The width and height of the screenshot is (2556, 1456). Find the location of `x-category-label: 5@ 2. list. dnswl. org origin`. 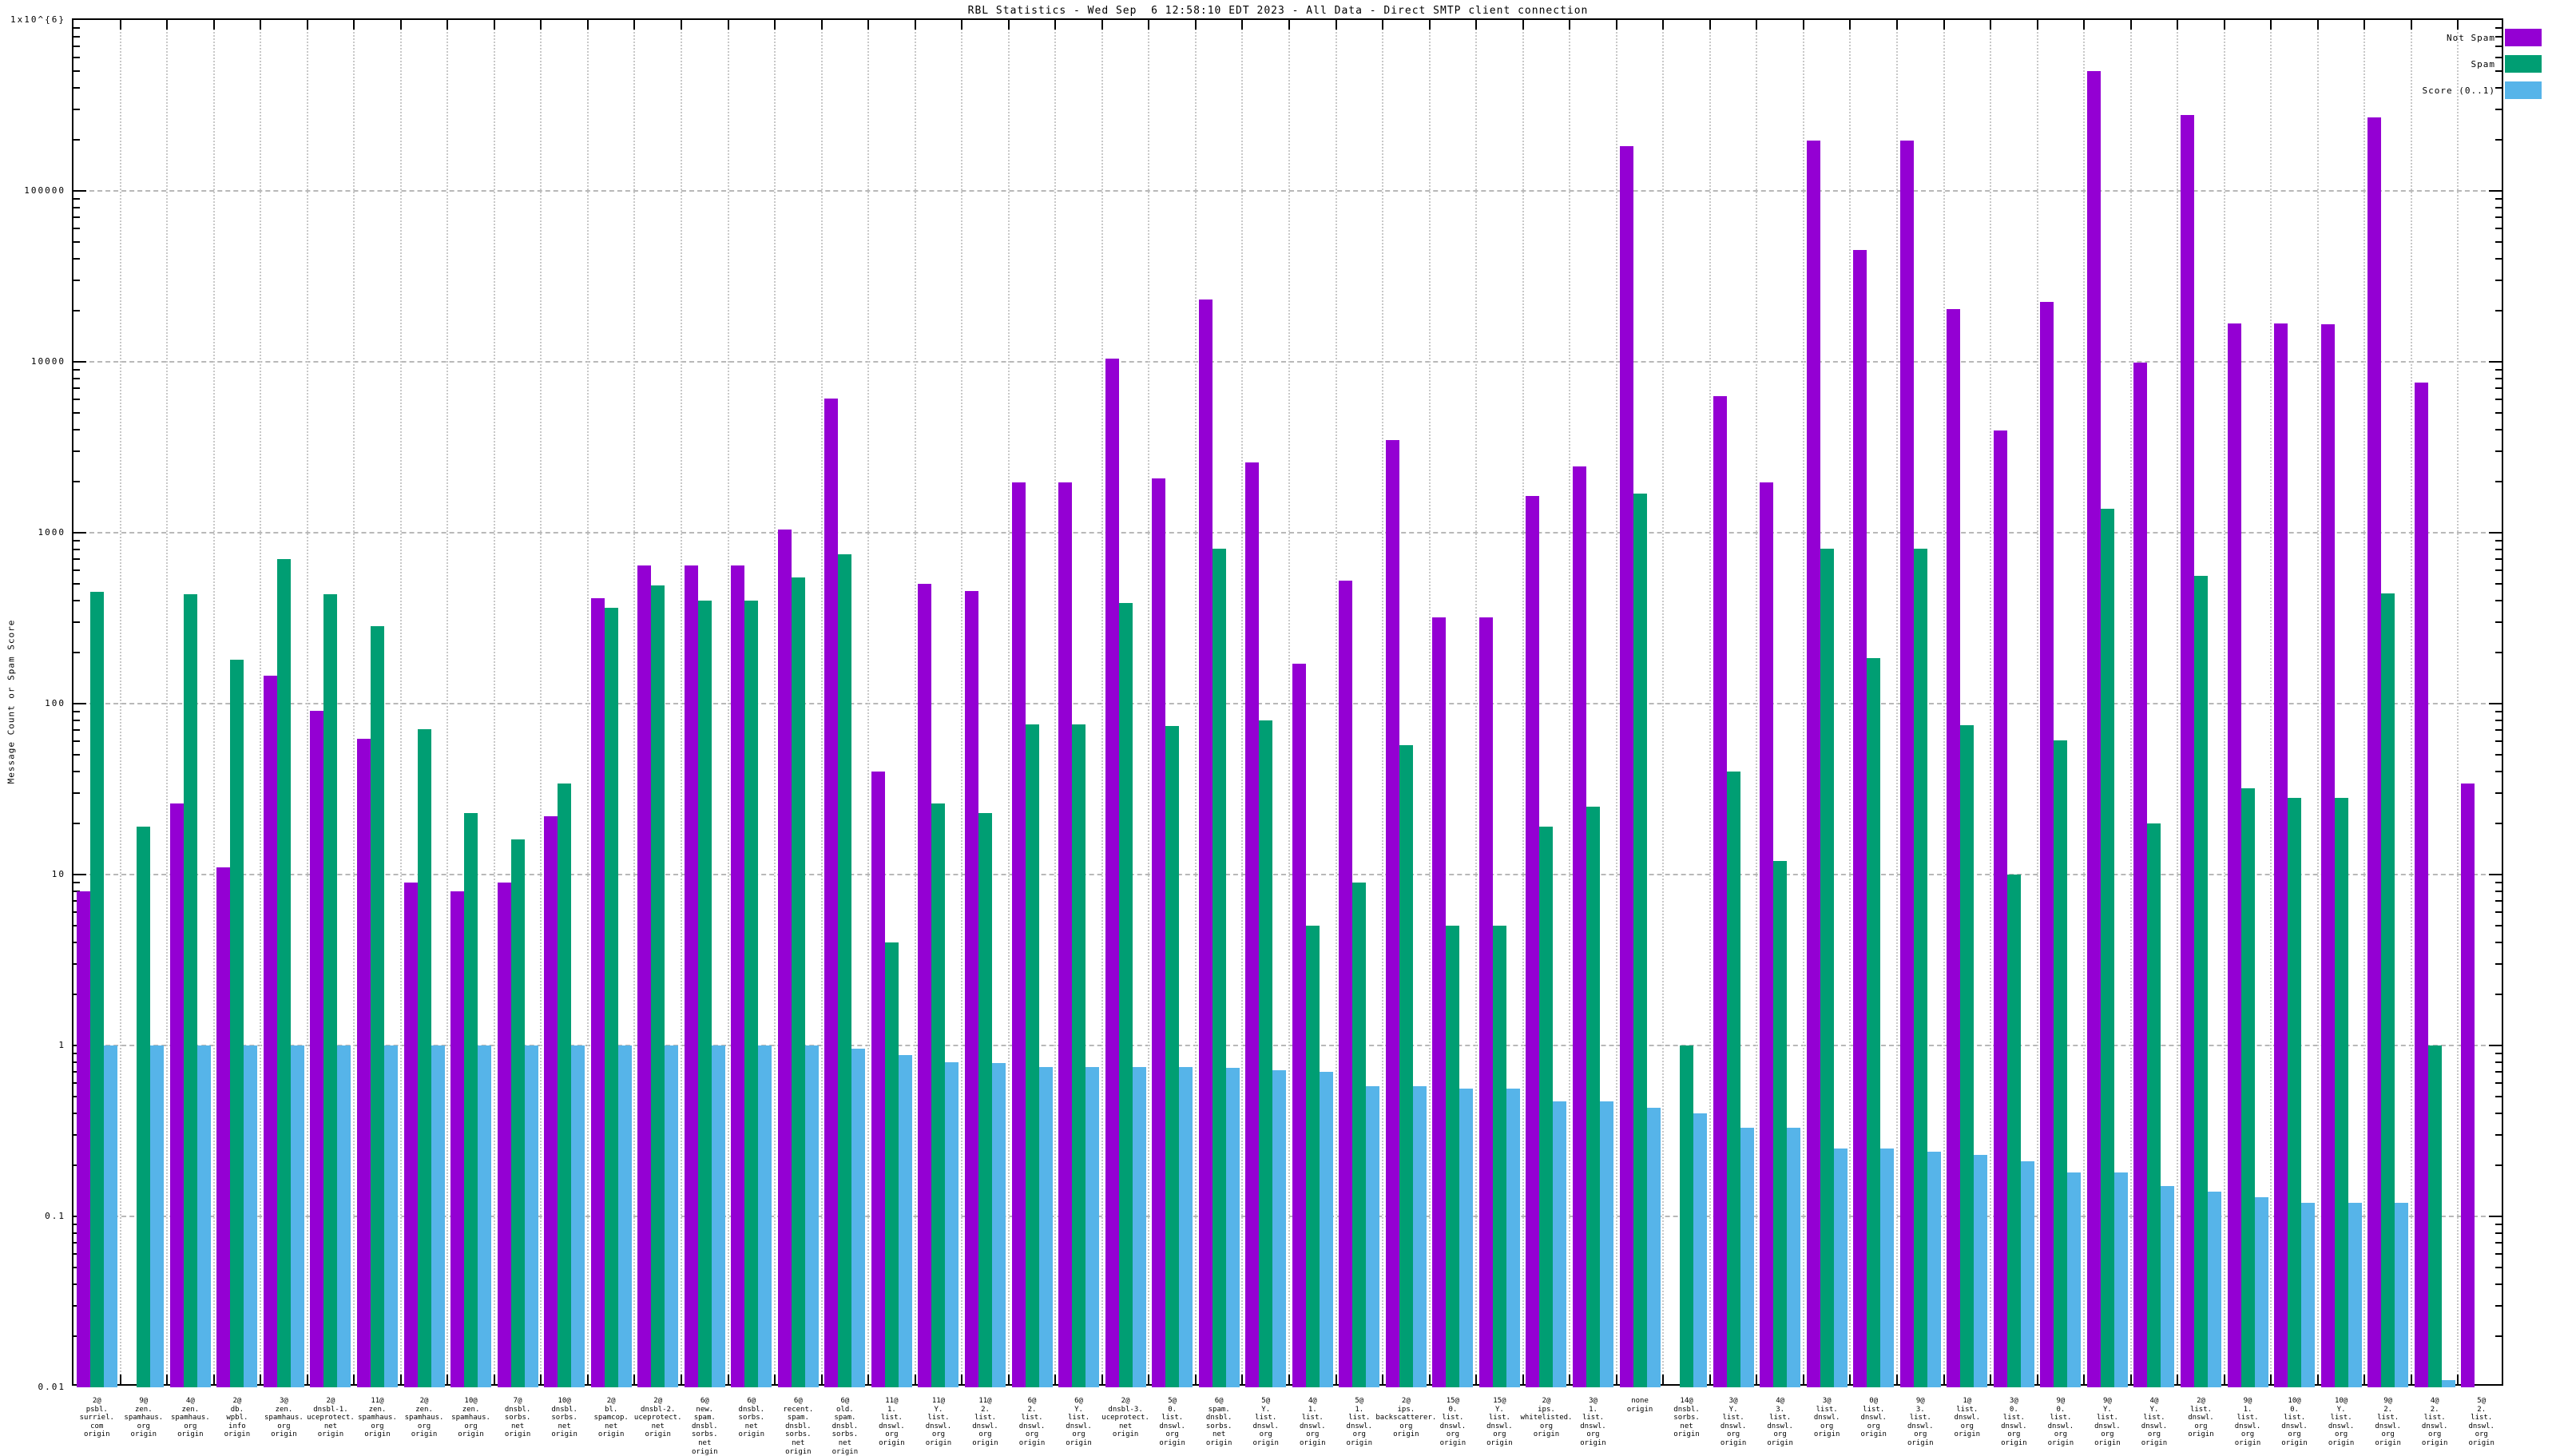

x-category-label: 5@ 2. list. dnswl. org origin is located at coordinates (2481, 1422).